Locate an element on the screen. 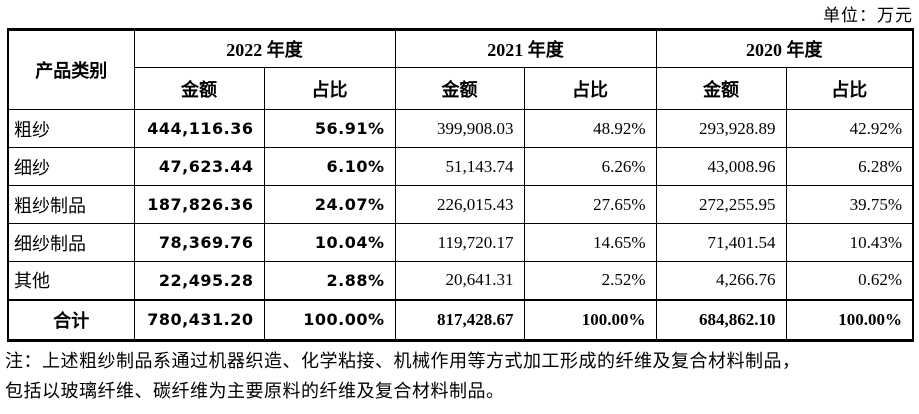 The image size is (919, 414). header-year-2022: 2022 年度 is located at coordinates (264, 48).